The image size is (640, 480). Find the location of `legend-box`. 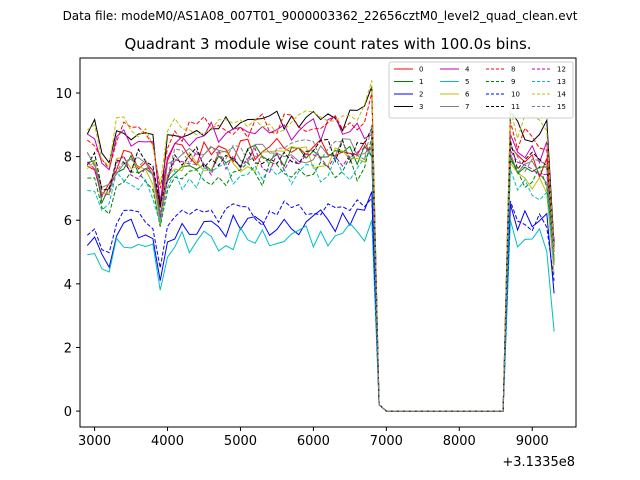

legend-box is located at coordinates (481, 90).